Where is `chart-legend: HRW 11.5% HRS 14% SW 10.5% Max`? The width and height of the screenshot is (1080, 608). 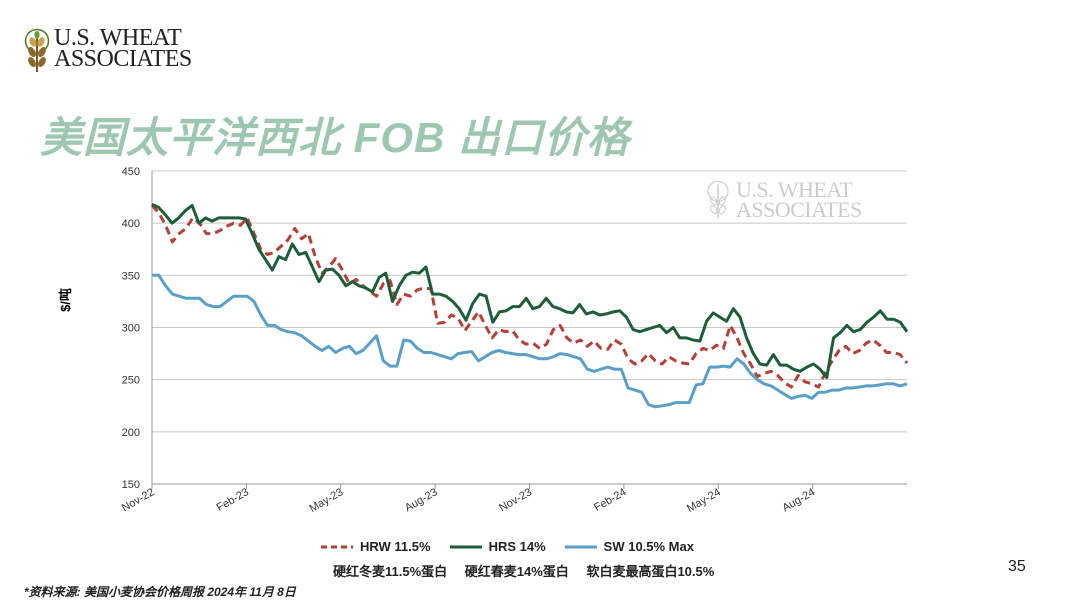 chart-legend: HRW 11.5% HRS 14% SW 10.5% Max is located at coordinates (516, 546).